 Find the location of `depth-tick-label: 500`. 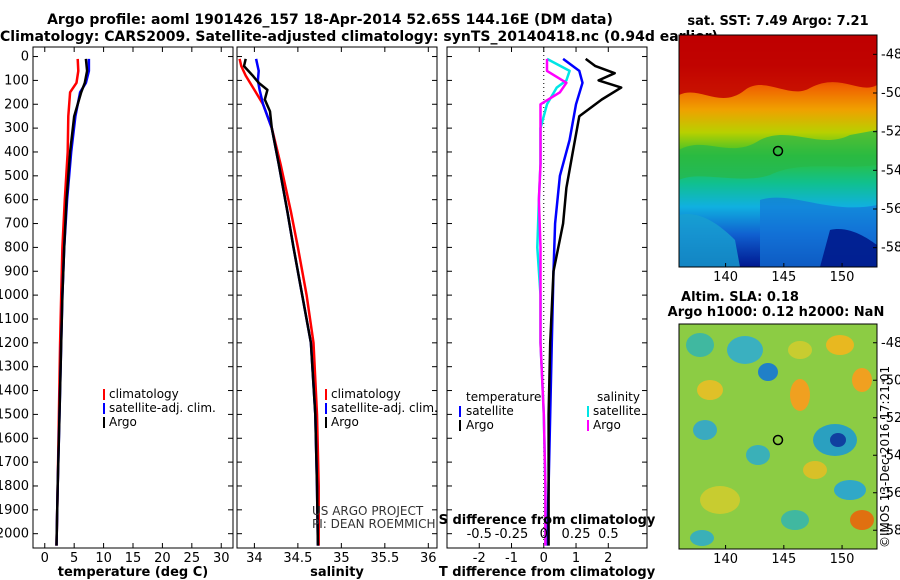

depth-tick-label: 500 is located at coordinates (16, 176).